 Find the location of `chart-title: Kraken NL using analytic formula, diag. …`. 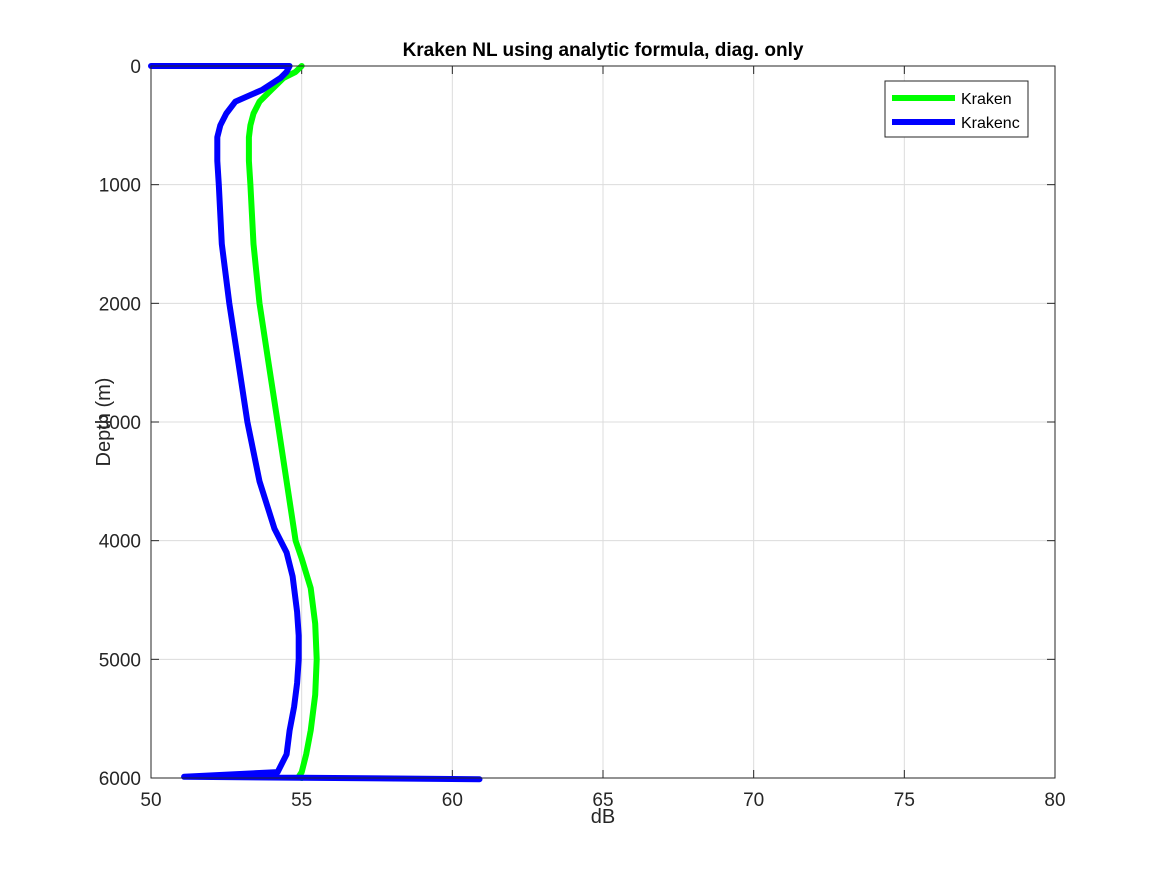

chart-title: Kraken NL using analytic formula, diag. … is located at coordinates (603, 50).